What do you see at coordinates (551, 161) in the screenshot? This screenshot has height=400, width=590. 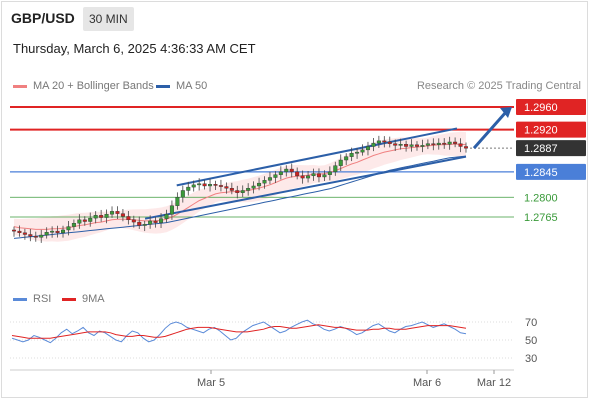 I see `price-level-labels: 1.2960 1.2920 1.2887 1.2845 1.2800 1.2765` at bounding box center [551, 161].